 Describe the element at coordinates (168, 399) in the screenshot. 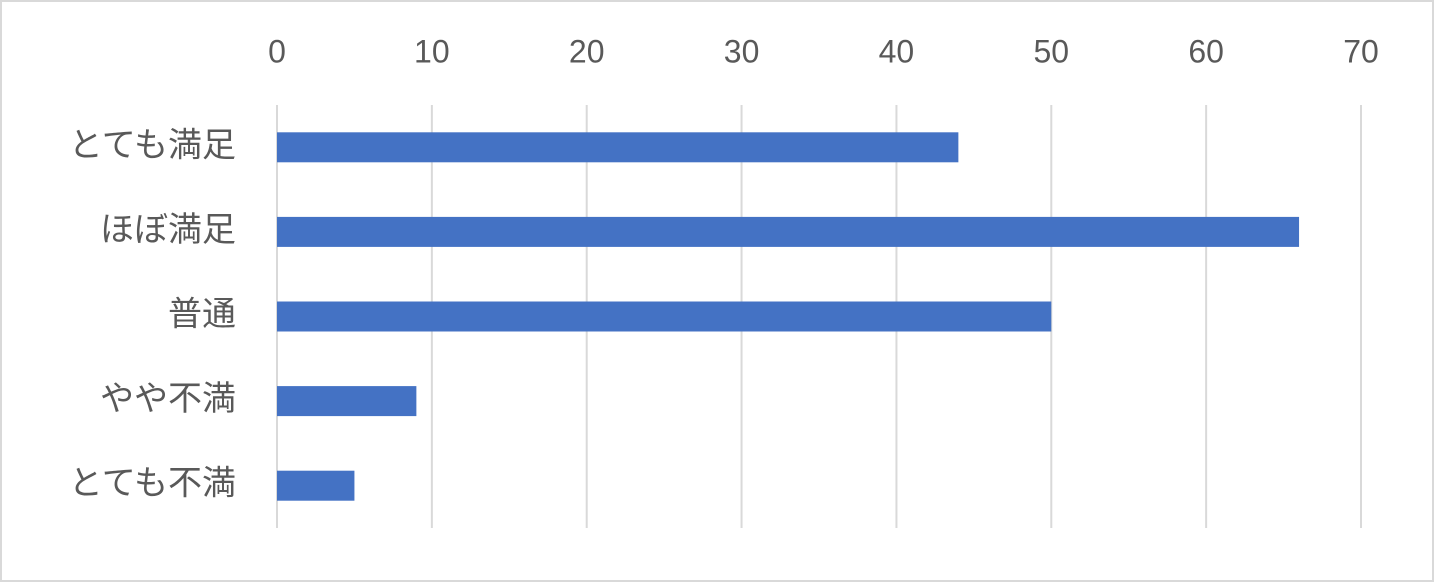

I see `y-tick-label: やや不満` at that location.